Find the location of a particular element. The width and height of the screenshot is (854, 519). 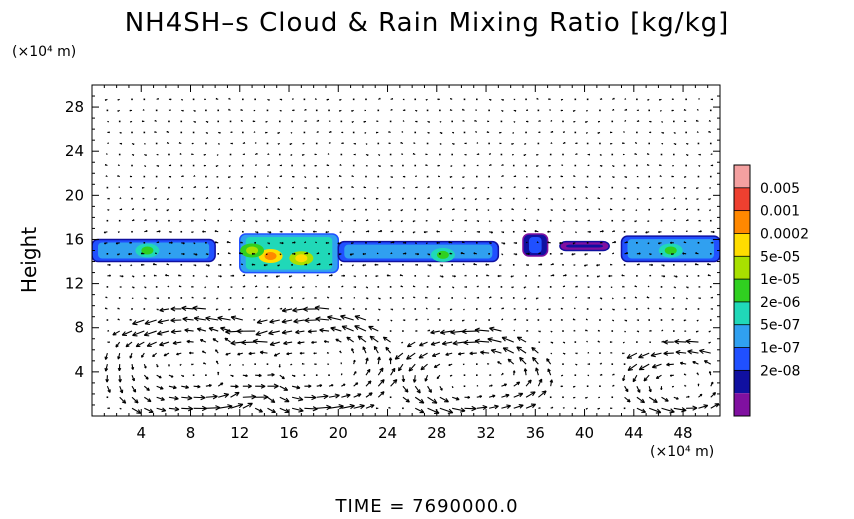

x-tick-label: 12 is located at coordinates (239, 433).